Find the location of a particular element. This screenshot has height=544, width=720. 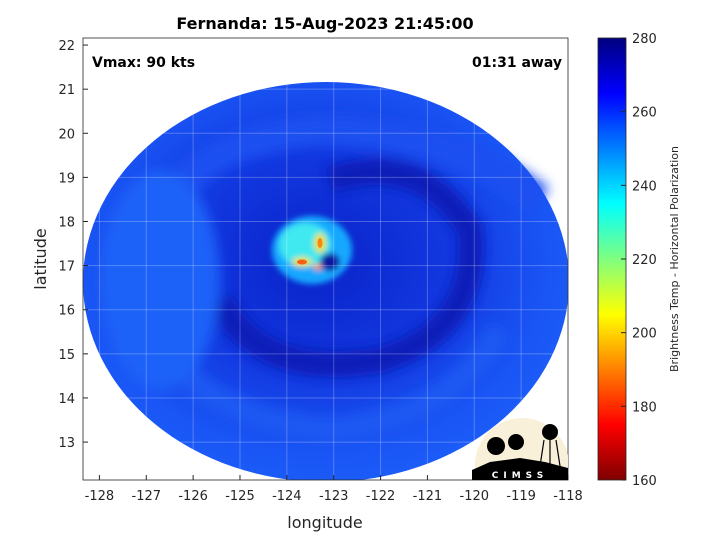

y-tick-label: 22 is located at coordinates (66, 46).